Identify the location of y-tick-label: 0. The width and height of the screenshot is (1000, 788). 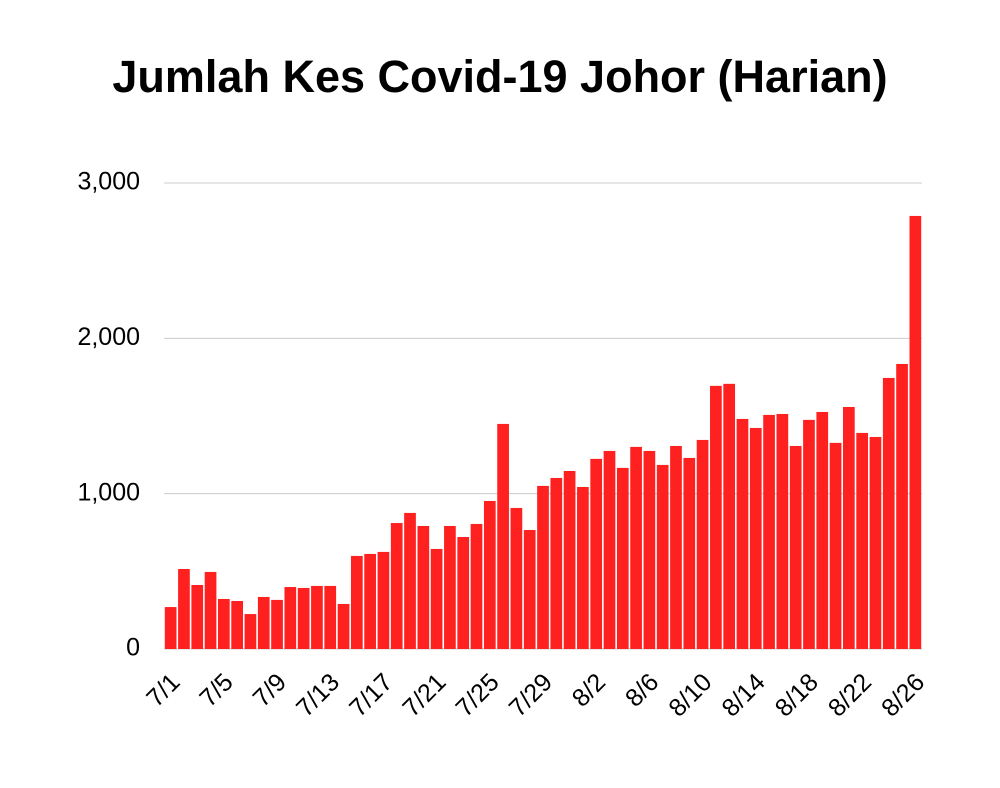
(133, 648).